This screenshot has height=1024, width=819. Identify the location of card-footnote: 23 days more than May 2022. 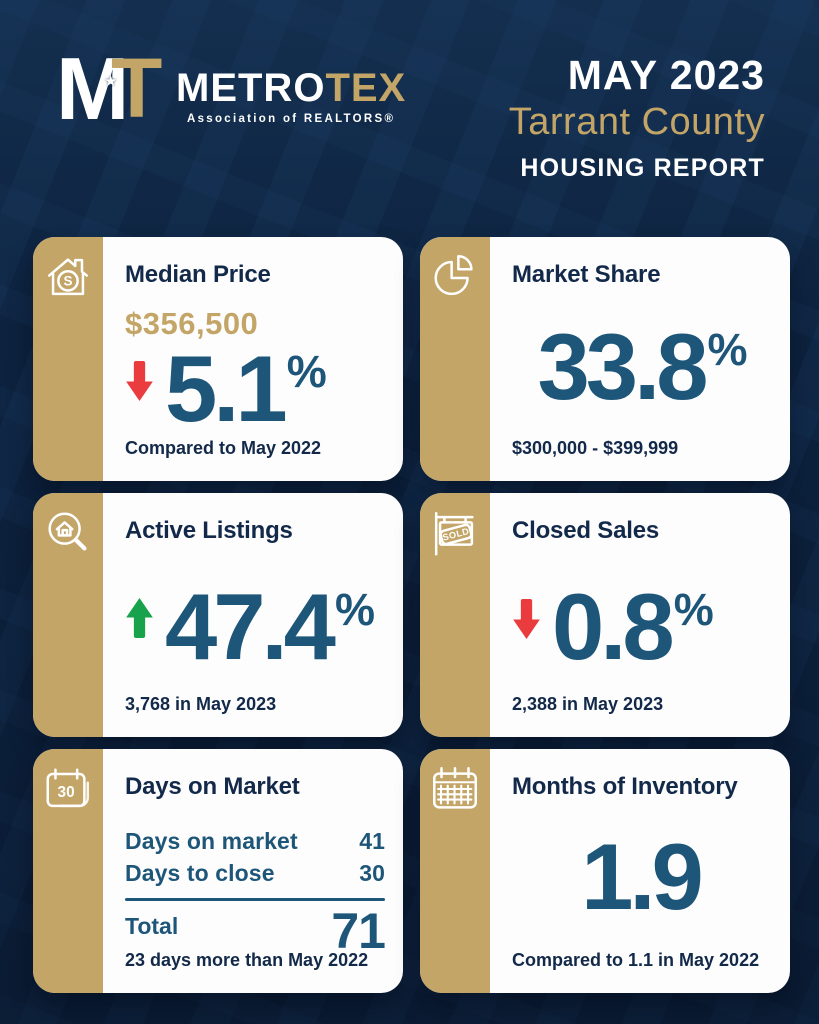
(247, 960).